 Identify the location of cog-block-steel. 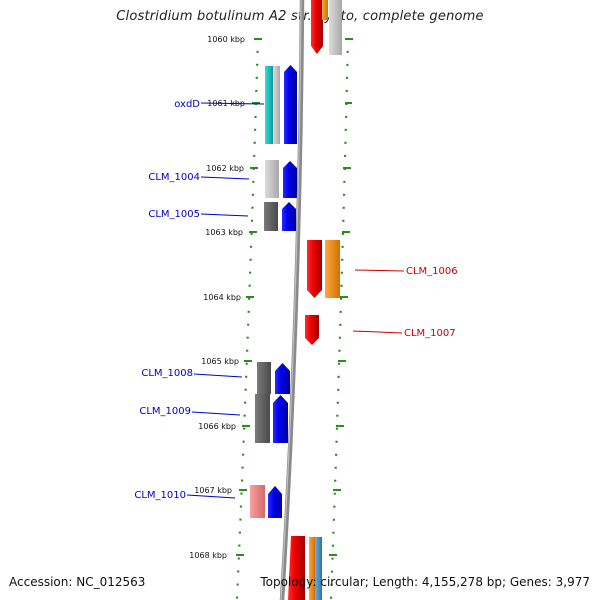
(318, 568).